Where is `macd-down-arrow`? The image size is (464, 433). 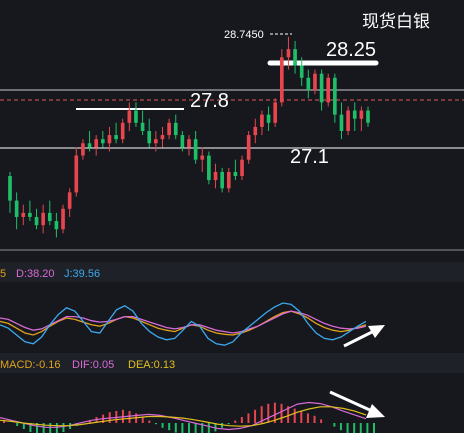 macd-down-arrow is located at coordinates (357, 404).